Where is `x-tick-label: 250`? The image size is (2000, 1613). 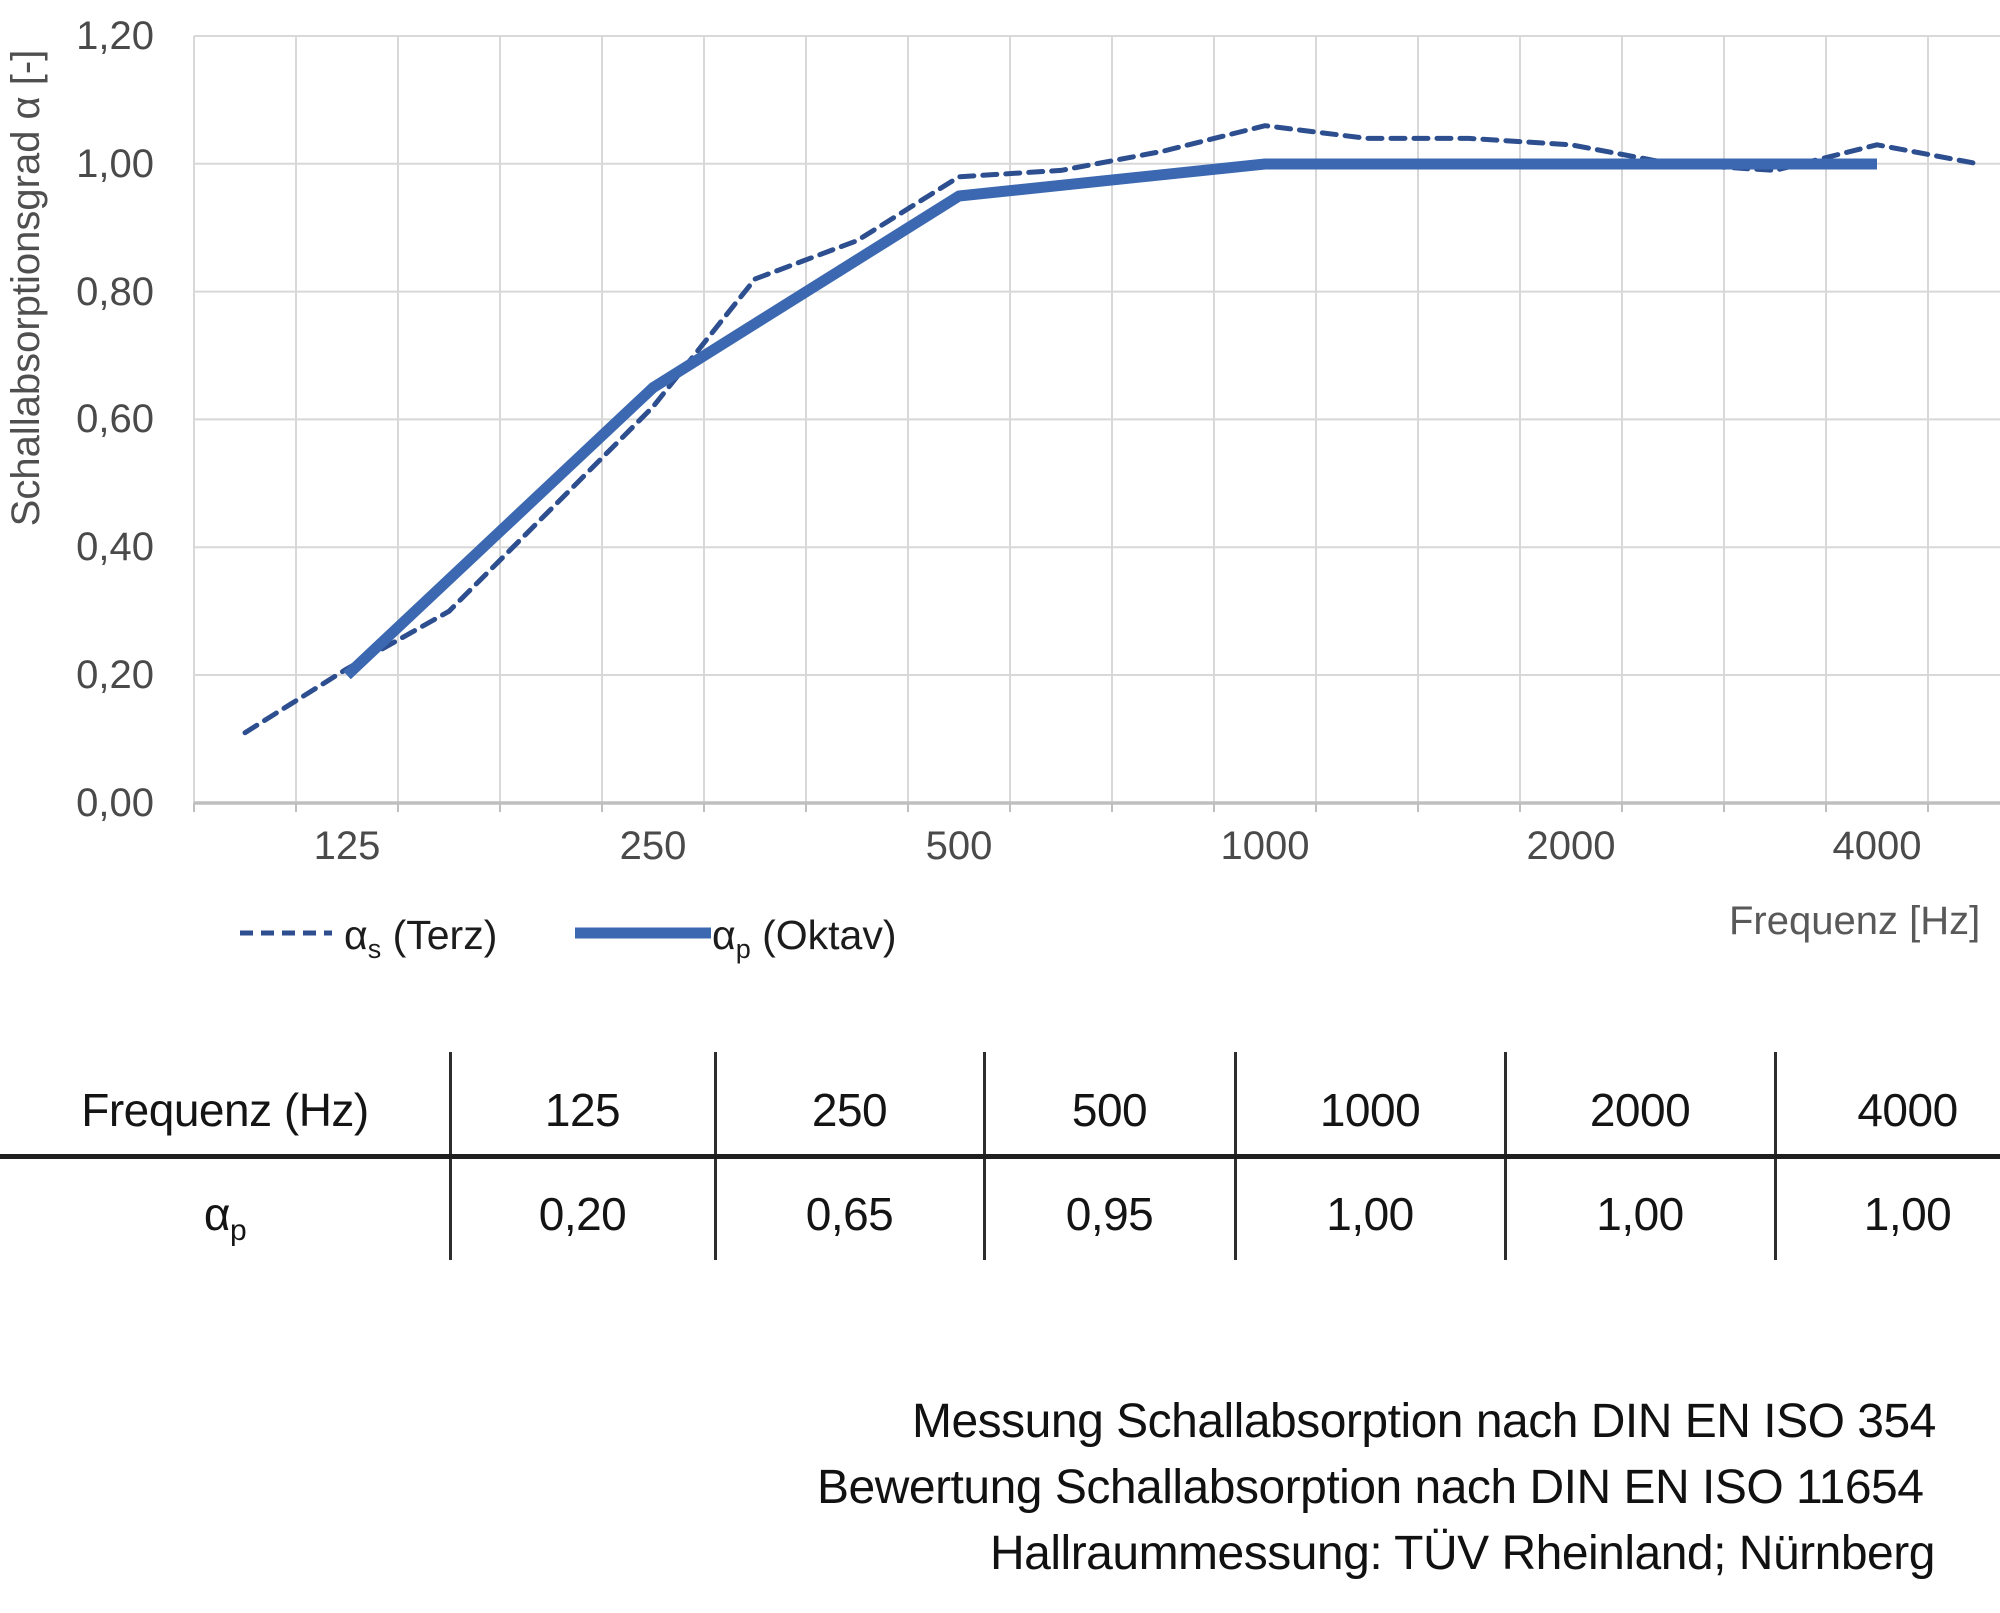
x-tick-label: 250 is located at coordinates (653, 846).